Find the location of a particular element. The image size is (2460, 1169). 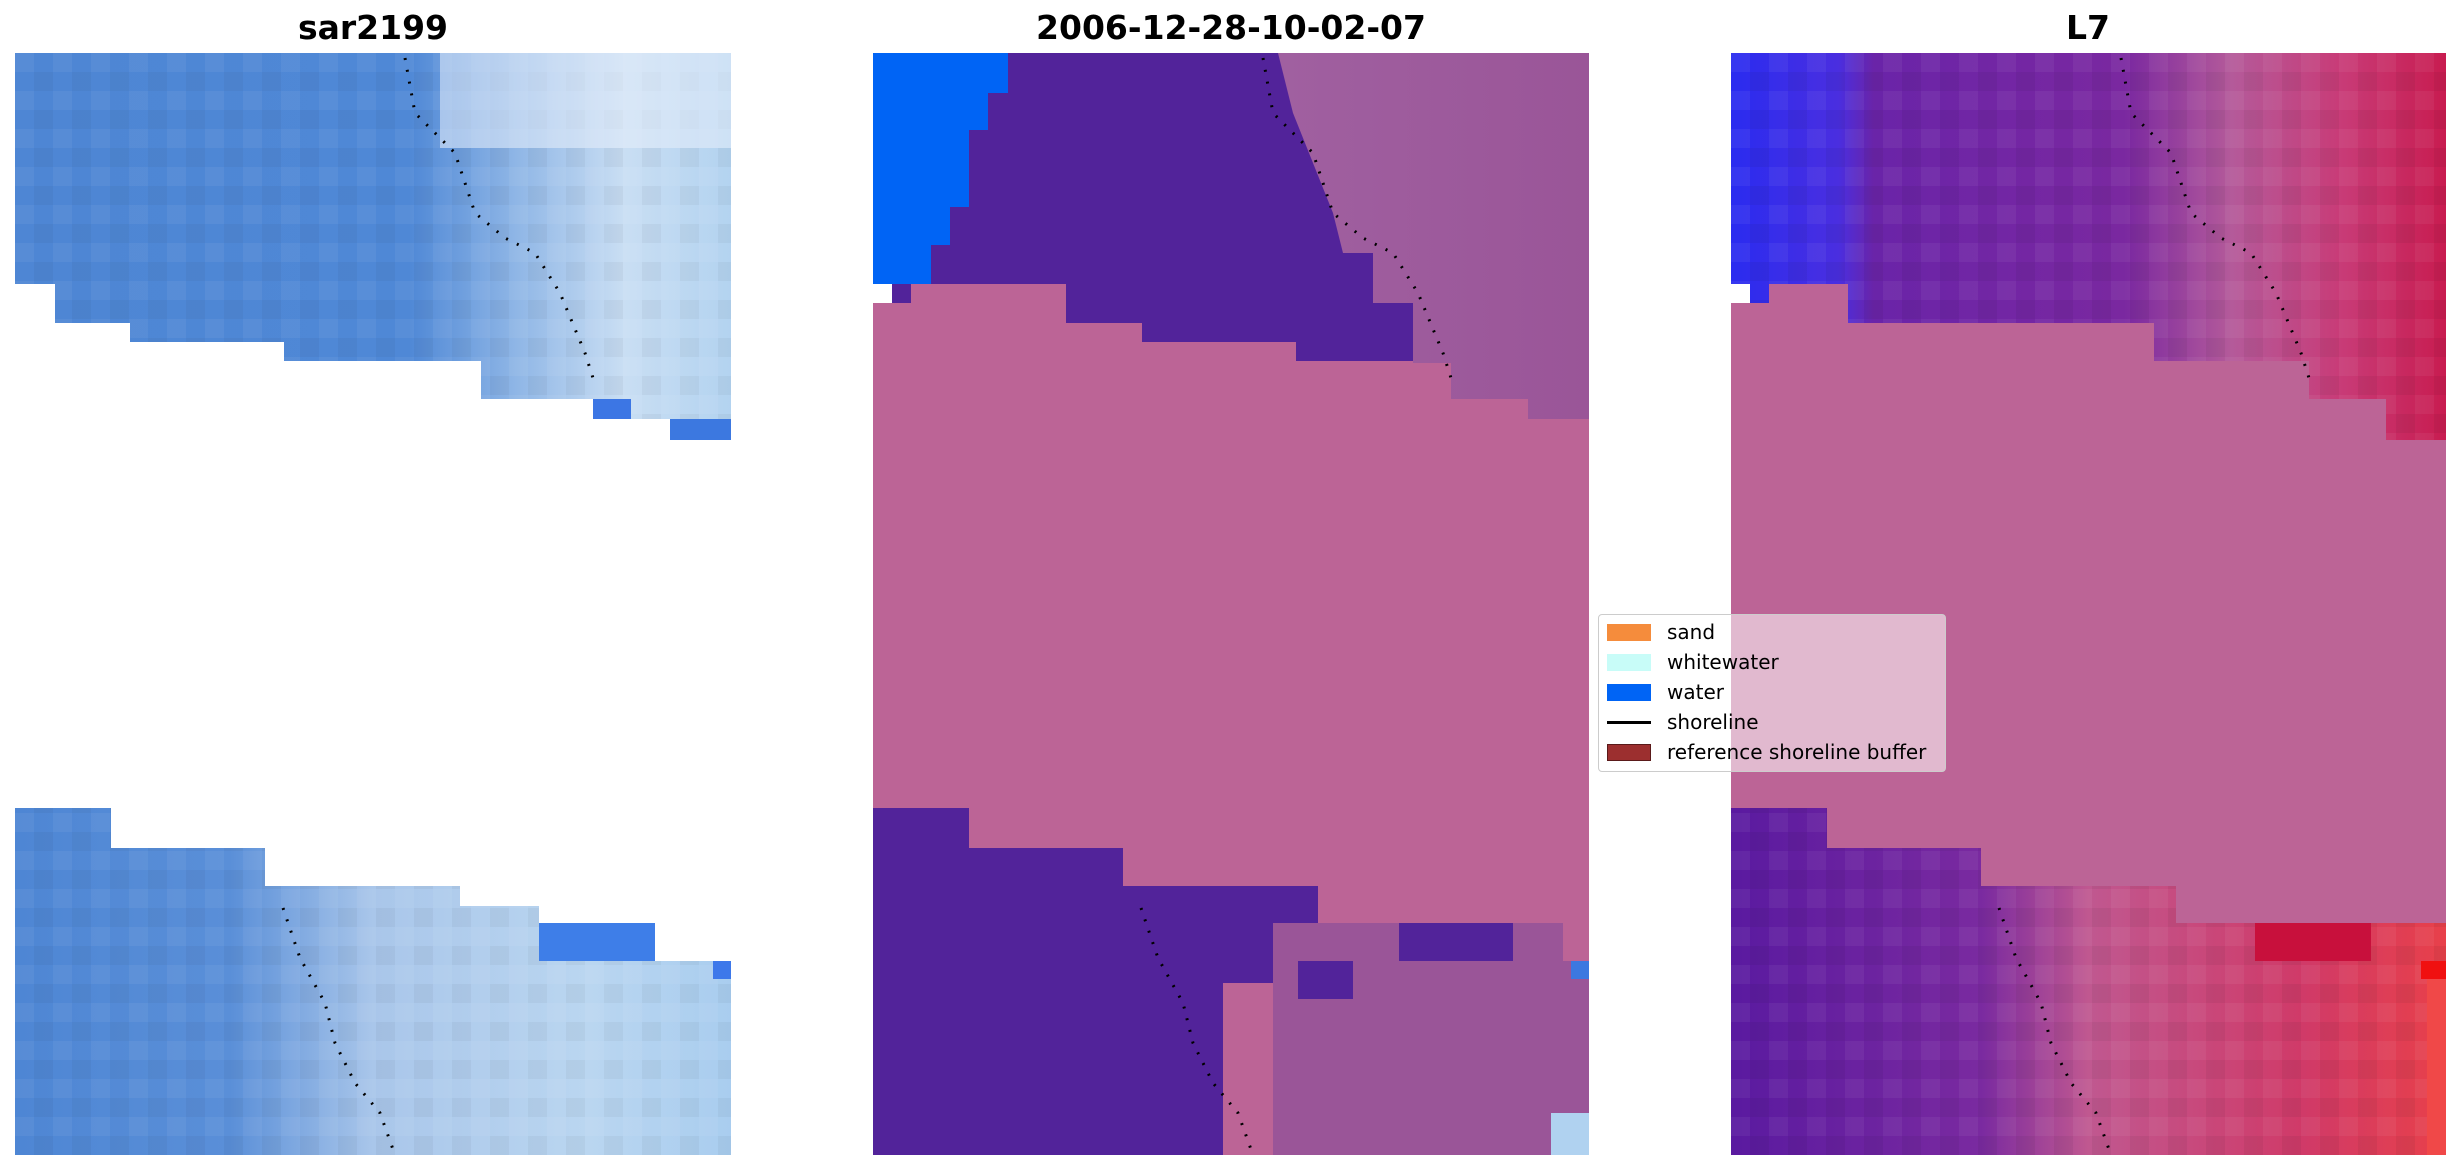

sand-swatch is located at coordinates (1629, 632).